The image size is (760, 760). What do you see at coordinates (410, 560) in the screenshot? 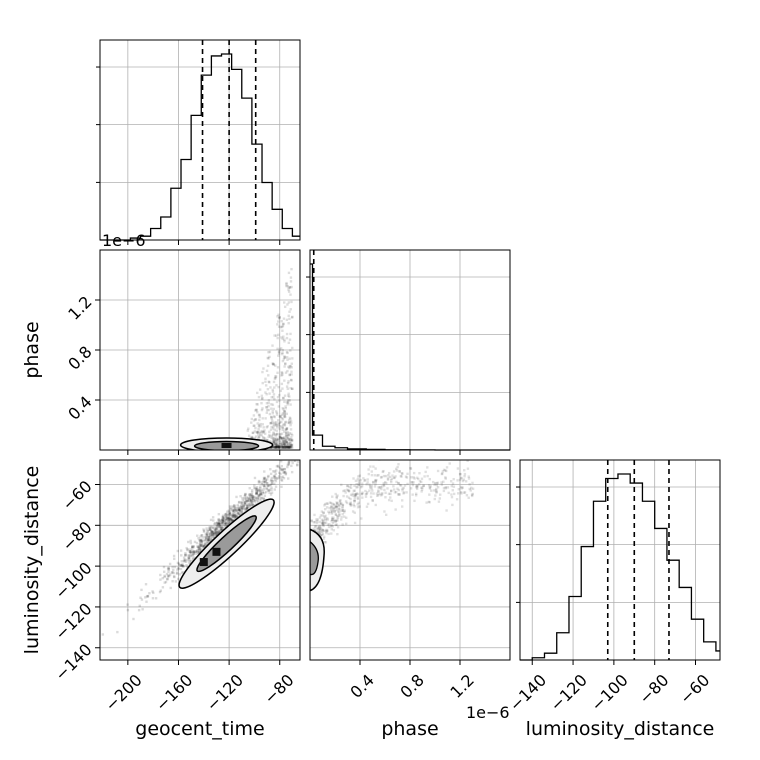
I see `scatter-panel-phase-luminosity_distance` at bounding box center [410, 560].